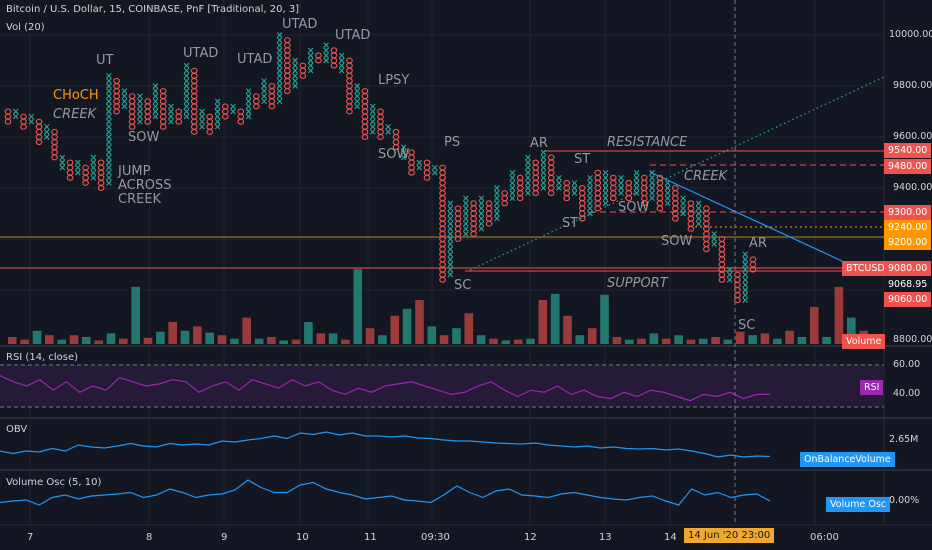 Image resolution: width=932 pixels, height=550 pixels. I want to click on price-tag-9240: 9240.00, so click(908, 227).